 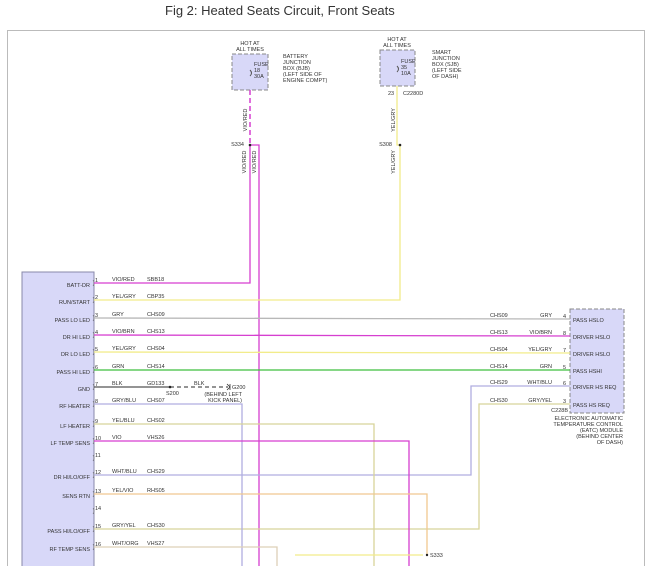 I want to click on fuse-icon, so click(x=397, y=69).